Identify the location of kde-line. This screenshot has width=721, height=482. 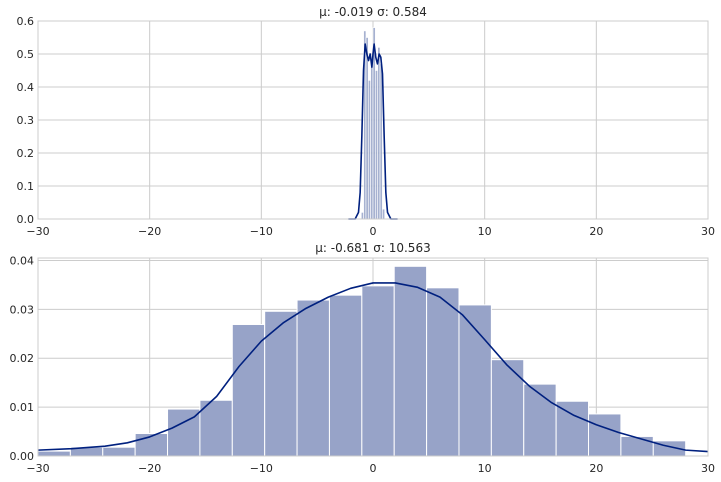
(373, 131).